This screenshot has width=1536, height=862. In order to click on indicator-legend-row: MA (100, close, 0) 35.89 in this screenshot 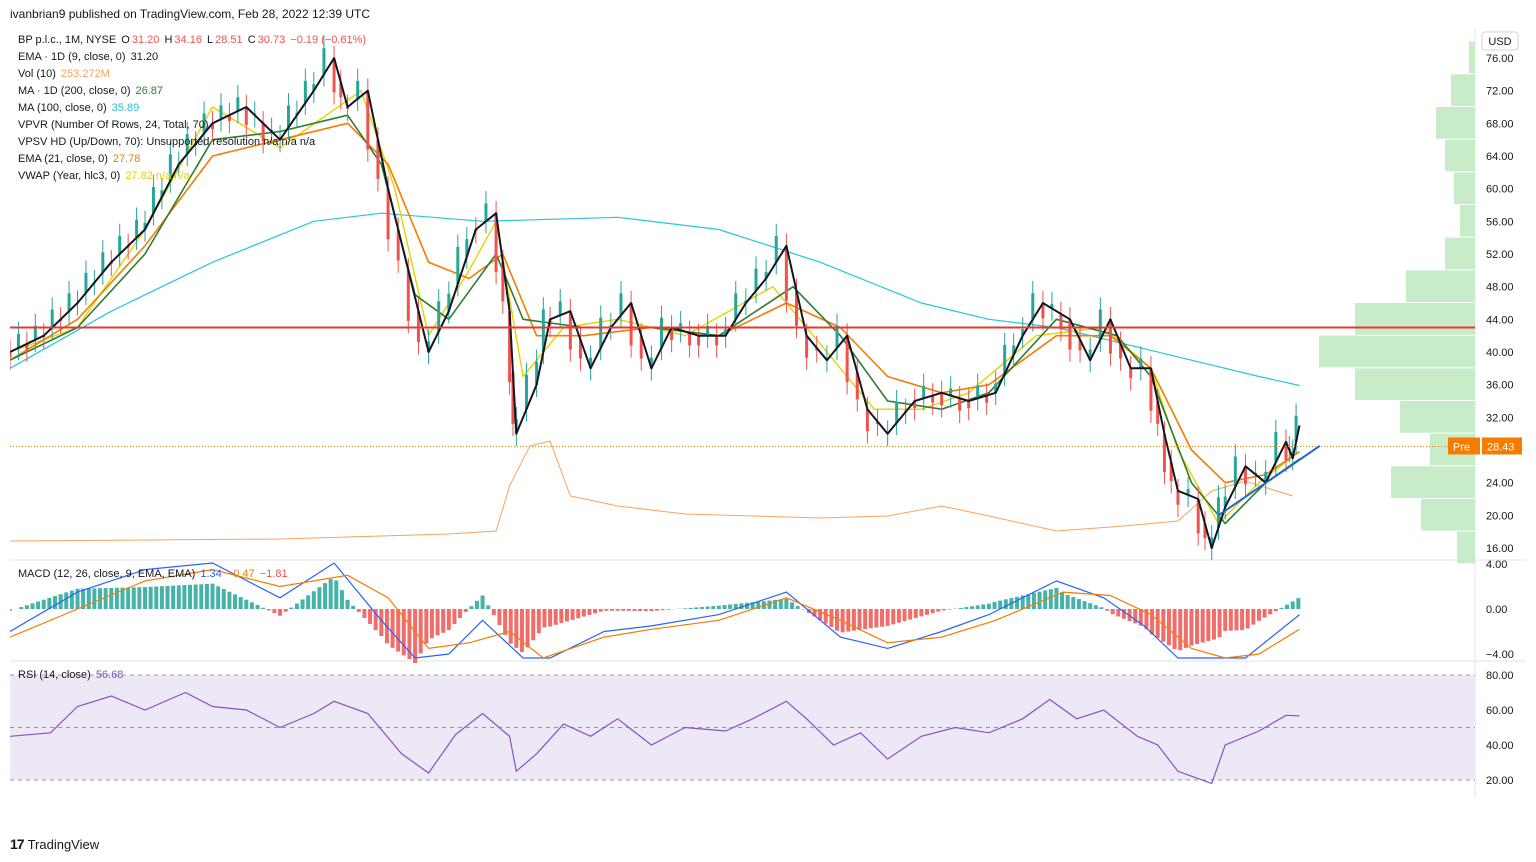, I will do `click(167, 108)`.